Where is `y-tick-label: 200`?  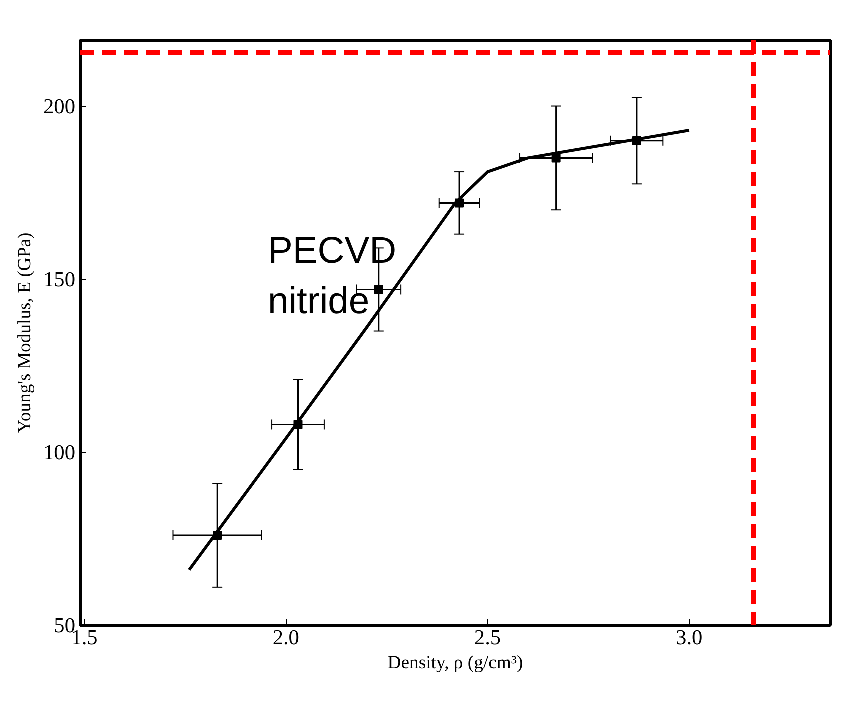
y-tick-label: 200 is located at coordinates (60, 106).